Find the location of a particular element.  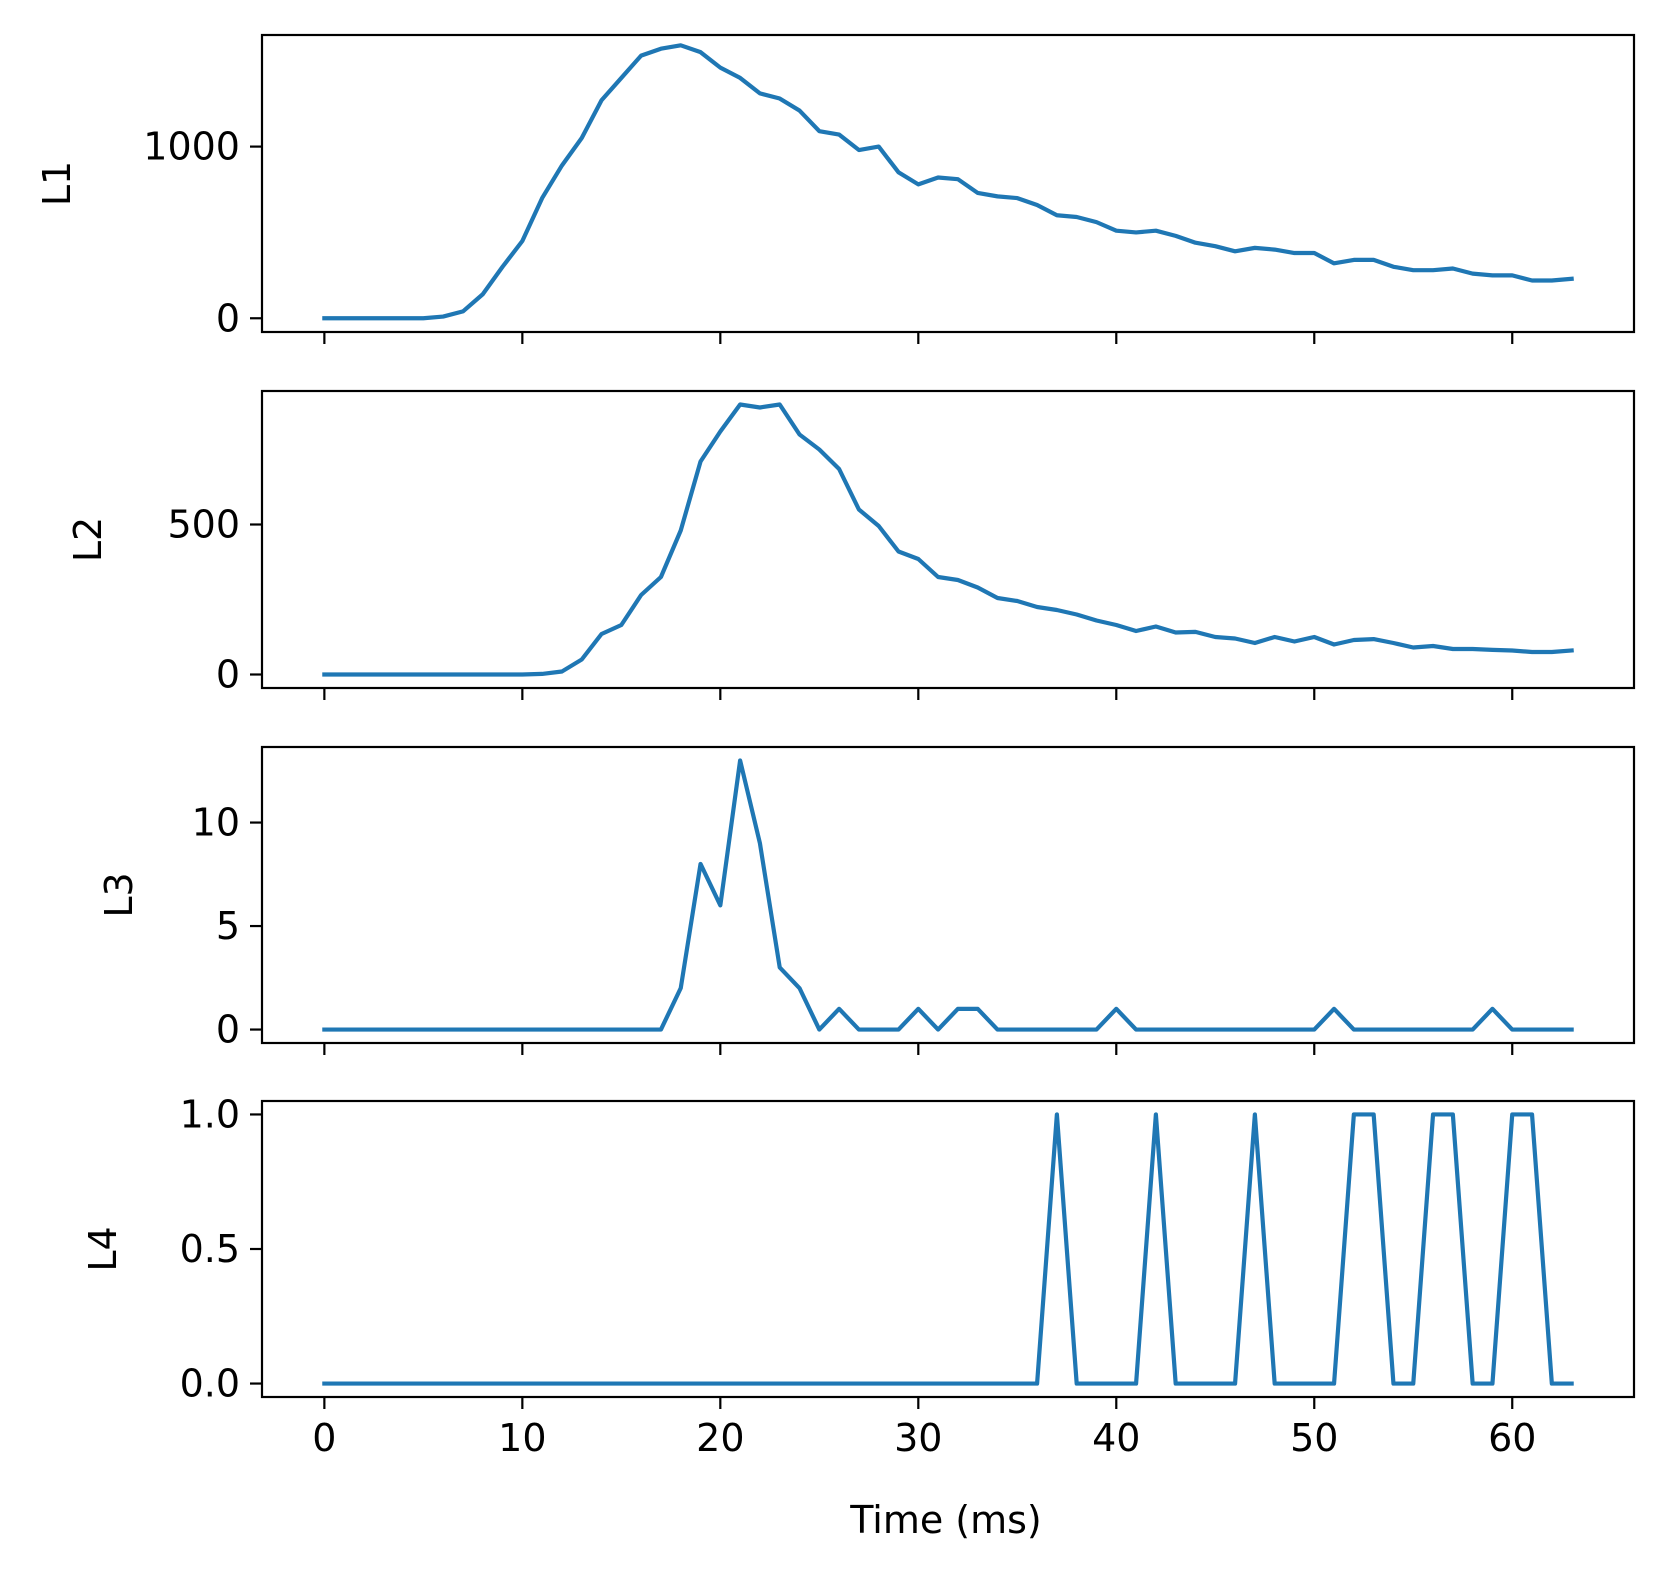

panel-l1-series-line is located at coordinates (948, 182).